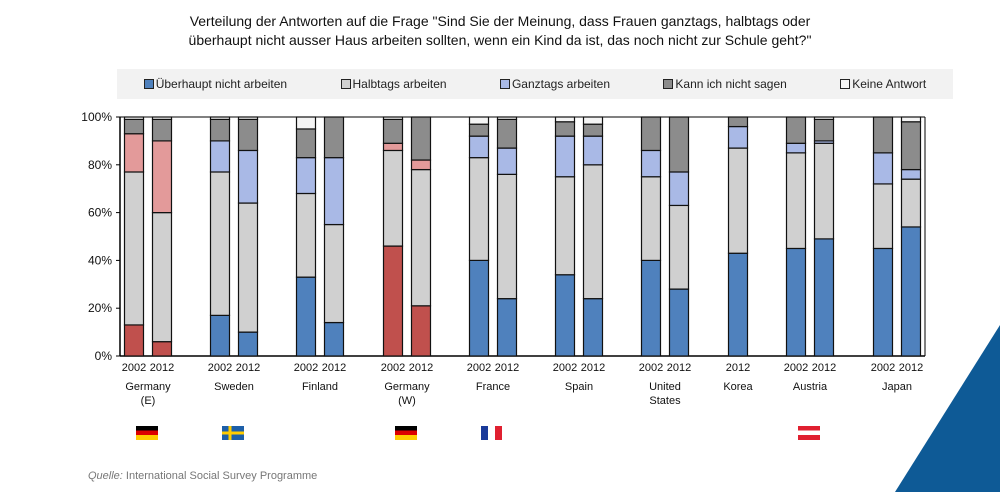  Describe the element at coordinates (561, 84) in the screenshot. I see `legend-label: Ganztags arbeiten` at that location.